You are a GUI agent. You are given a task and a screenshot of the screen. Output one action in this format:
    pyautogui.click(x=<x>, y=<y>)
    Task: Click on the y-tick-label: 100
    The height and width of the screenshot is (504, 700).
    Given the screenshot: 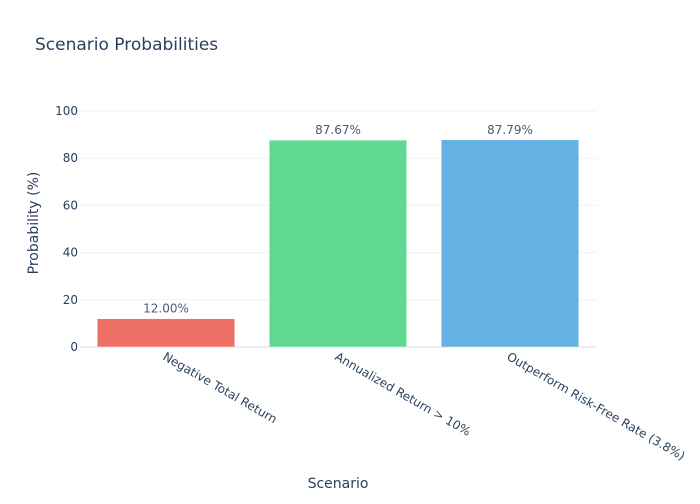 What is the action you would take?
    pyautogui.click(x=66, y=111)
    